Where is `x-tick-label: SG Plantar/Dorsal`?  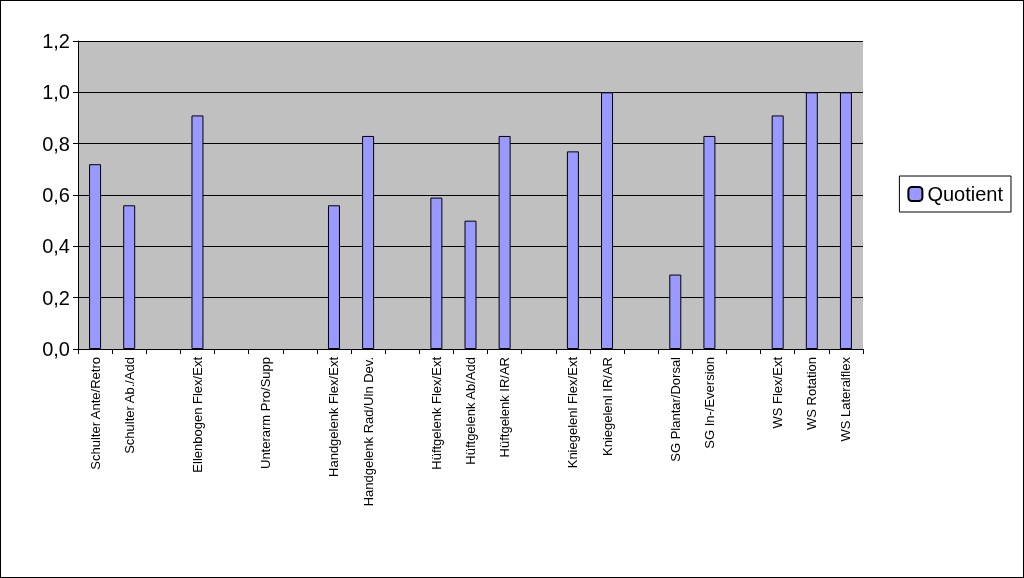
x-tick-label: SG Plantar/Dorsal is located at coordinates (675, 409).